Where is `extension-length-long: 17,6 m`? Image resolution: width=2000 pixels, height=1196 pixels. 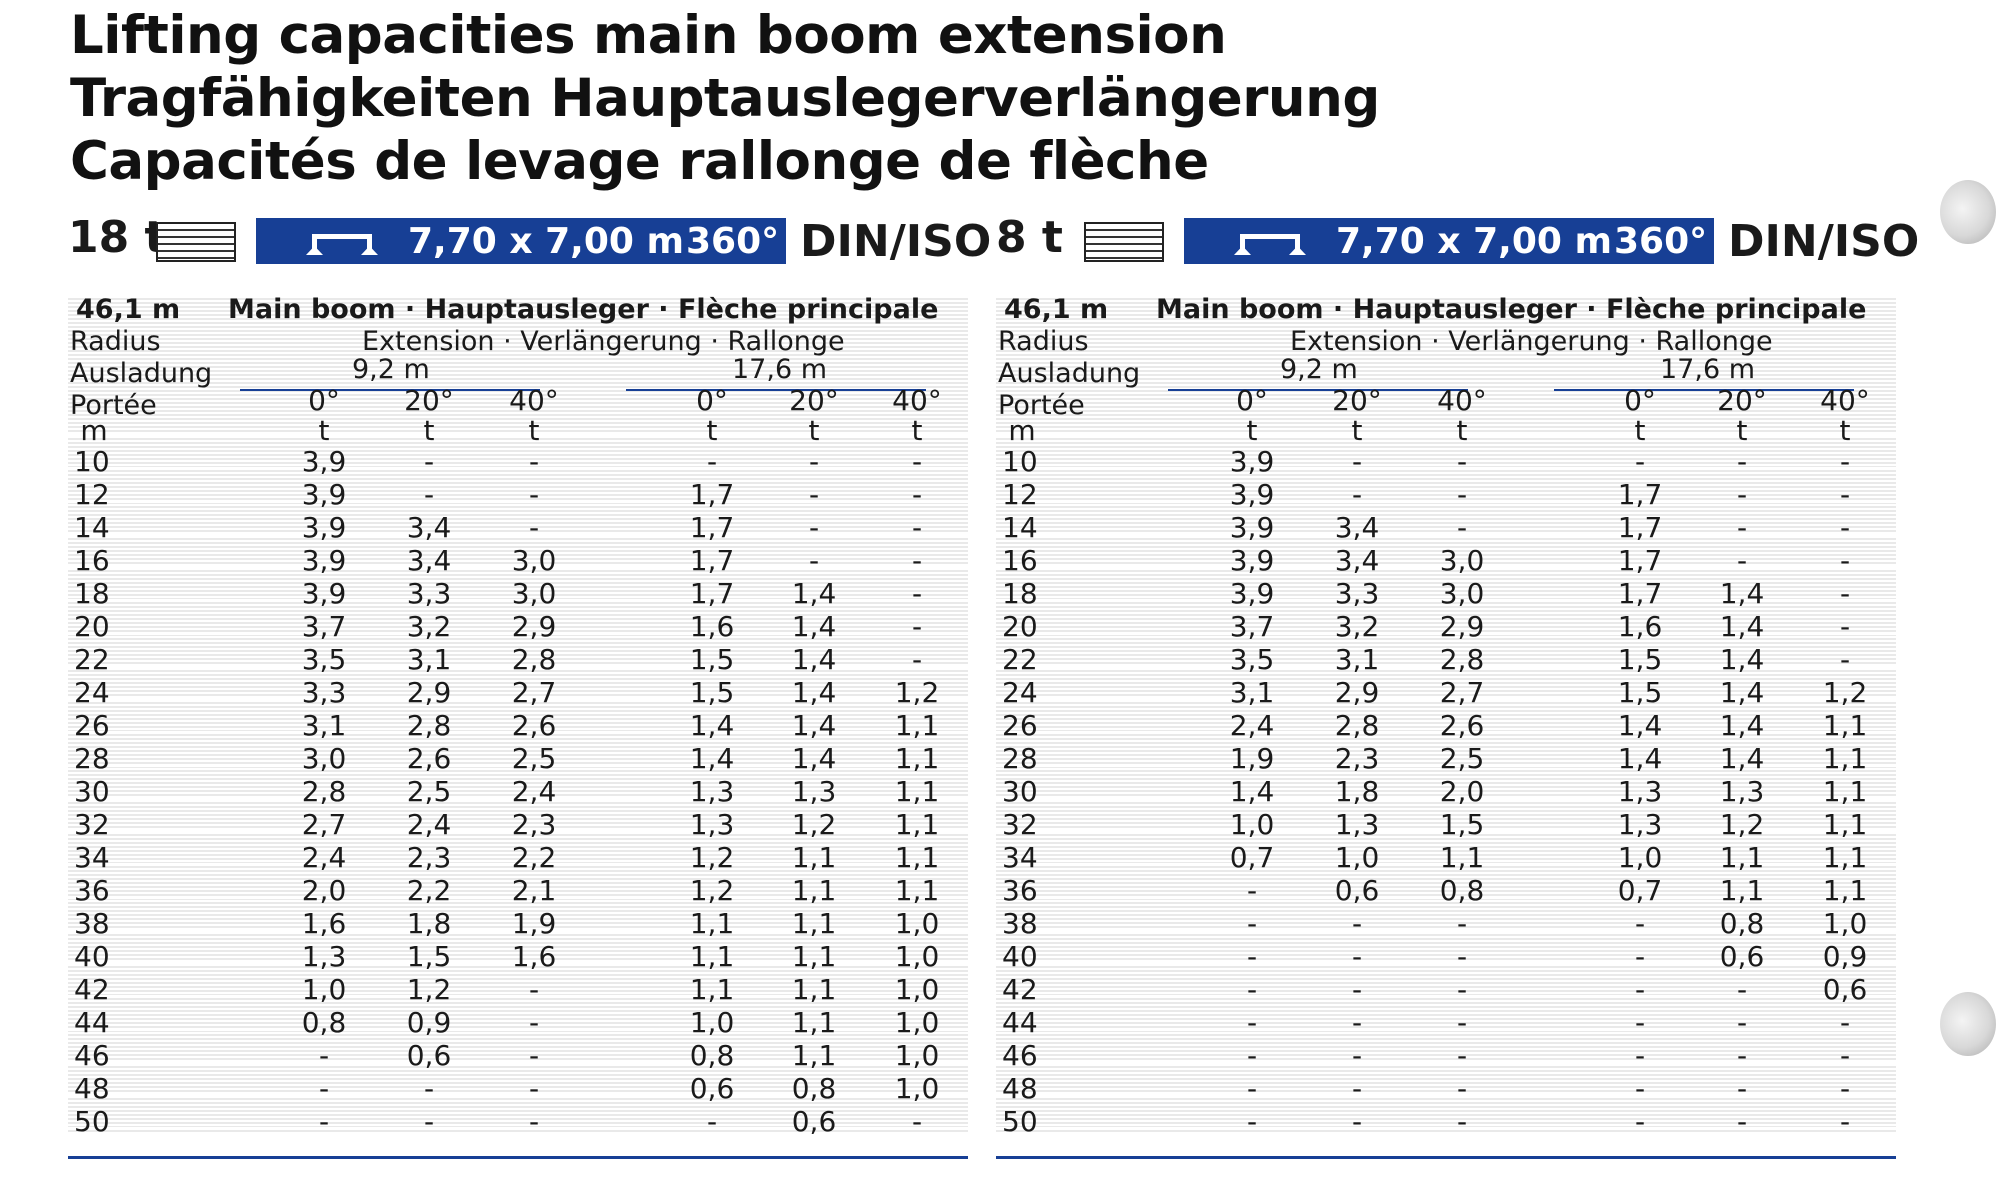
extension-length-long: 17,6 m is located at coordinates (780, 369).